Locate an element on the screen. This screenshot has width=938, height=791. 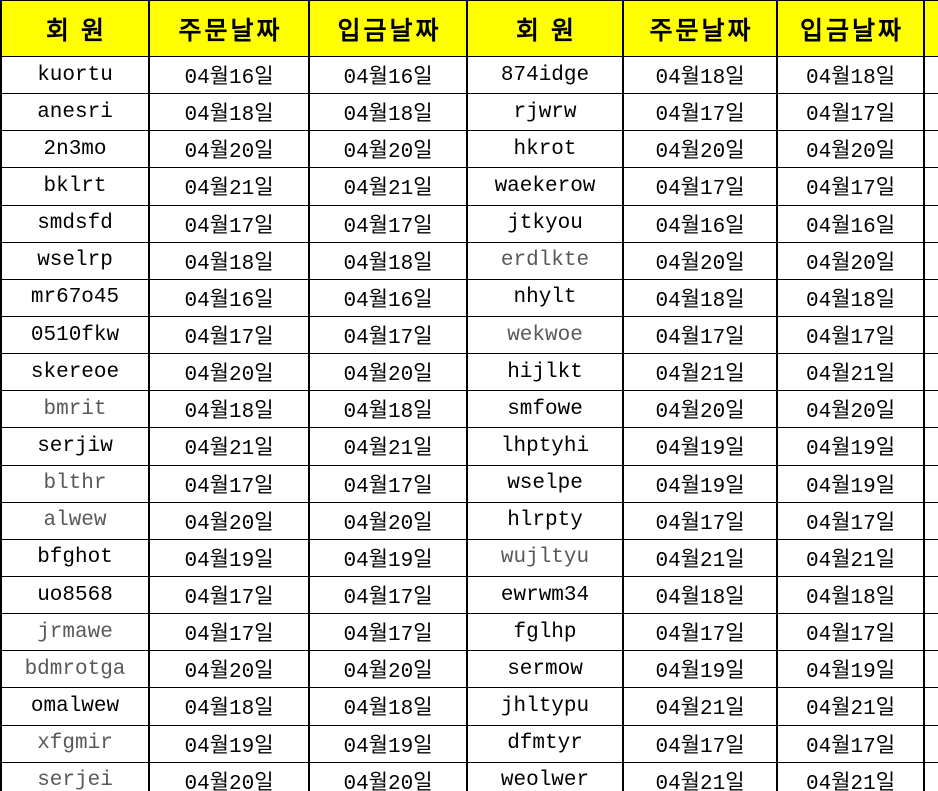
member-cell: alwew is located at coordinates (75, 520).